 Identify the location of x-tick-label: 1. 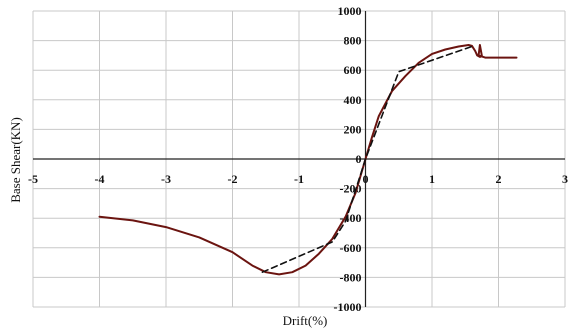
(432, 179).